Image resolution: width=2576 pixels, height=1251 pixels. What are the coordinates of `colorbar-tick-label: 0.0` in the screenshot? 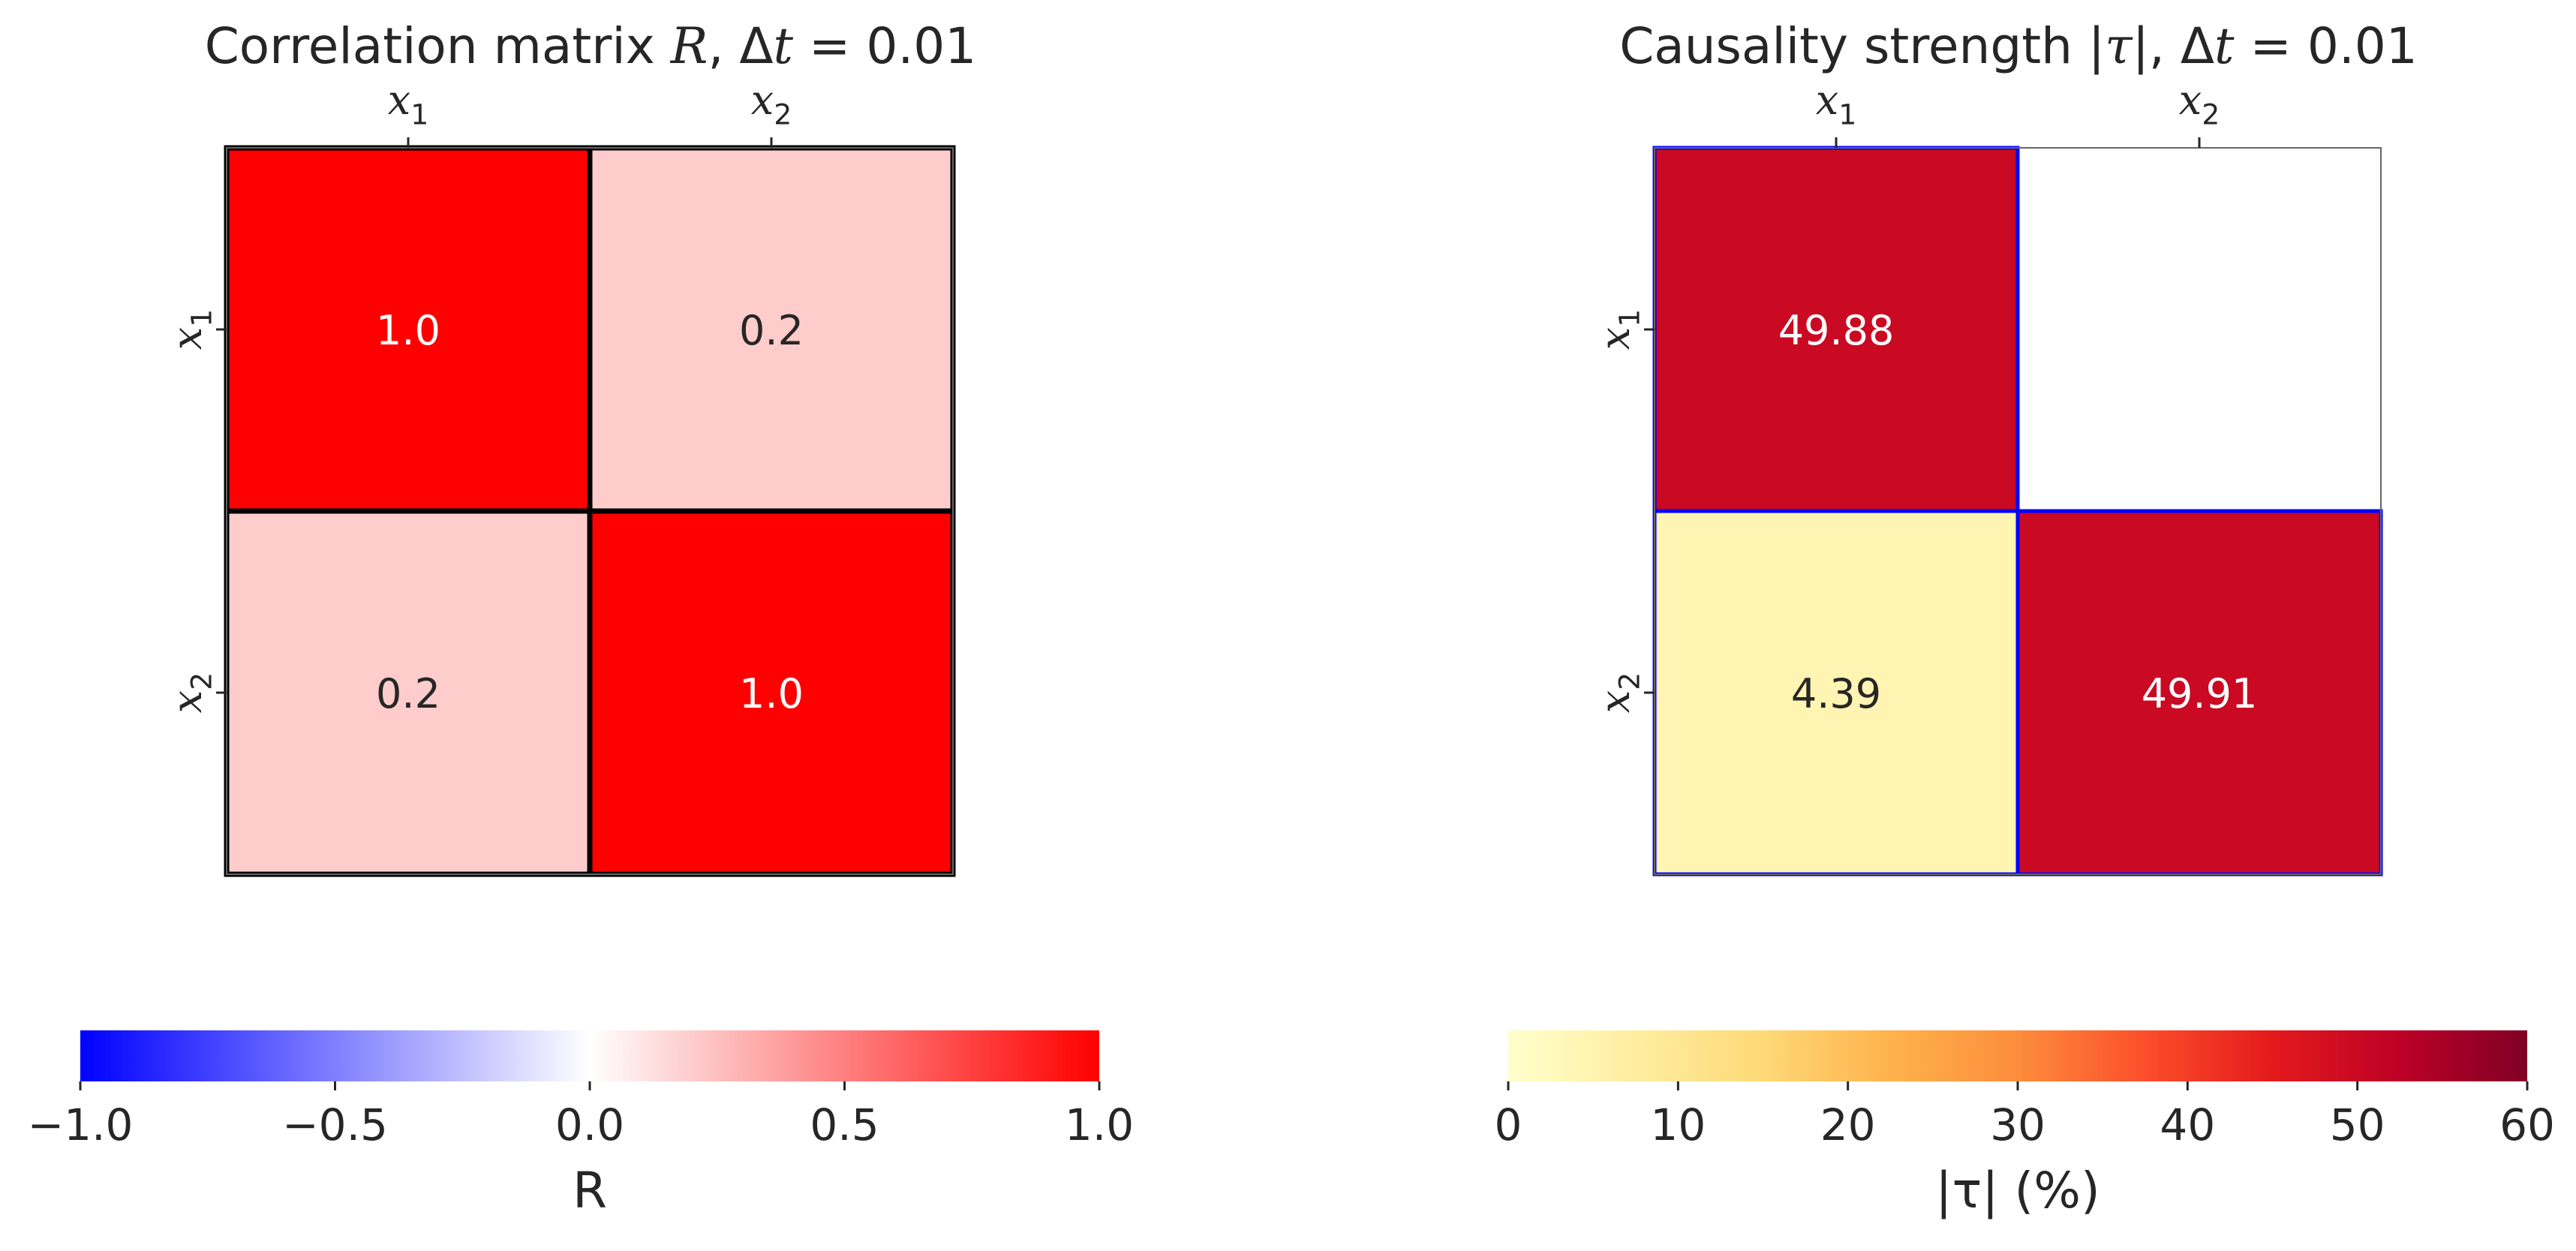 It's located at (589, 1125).